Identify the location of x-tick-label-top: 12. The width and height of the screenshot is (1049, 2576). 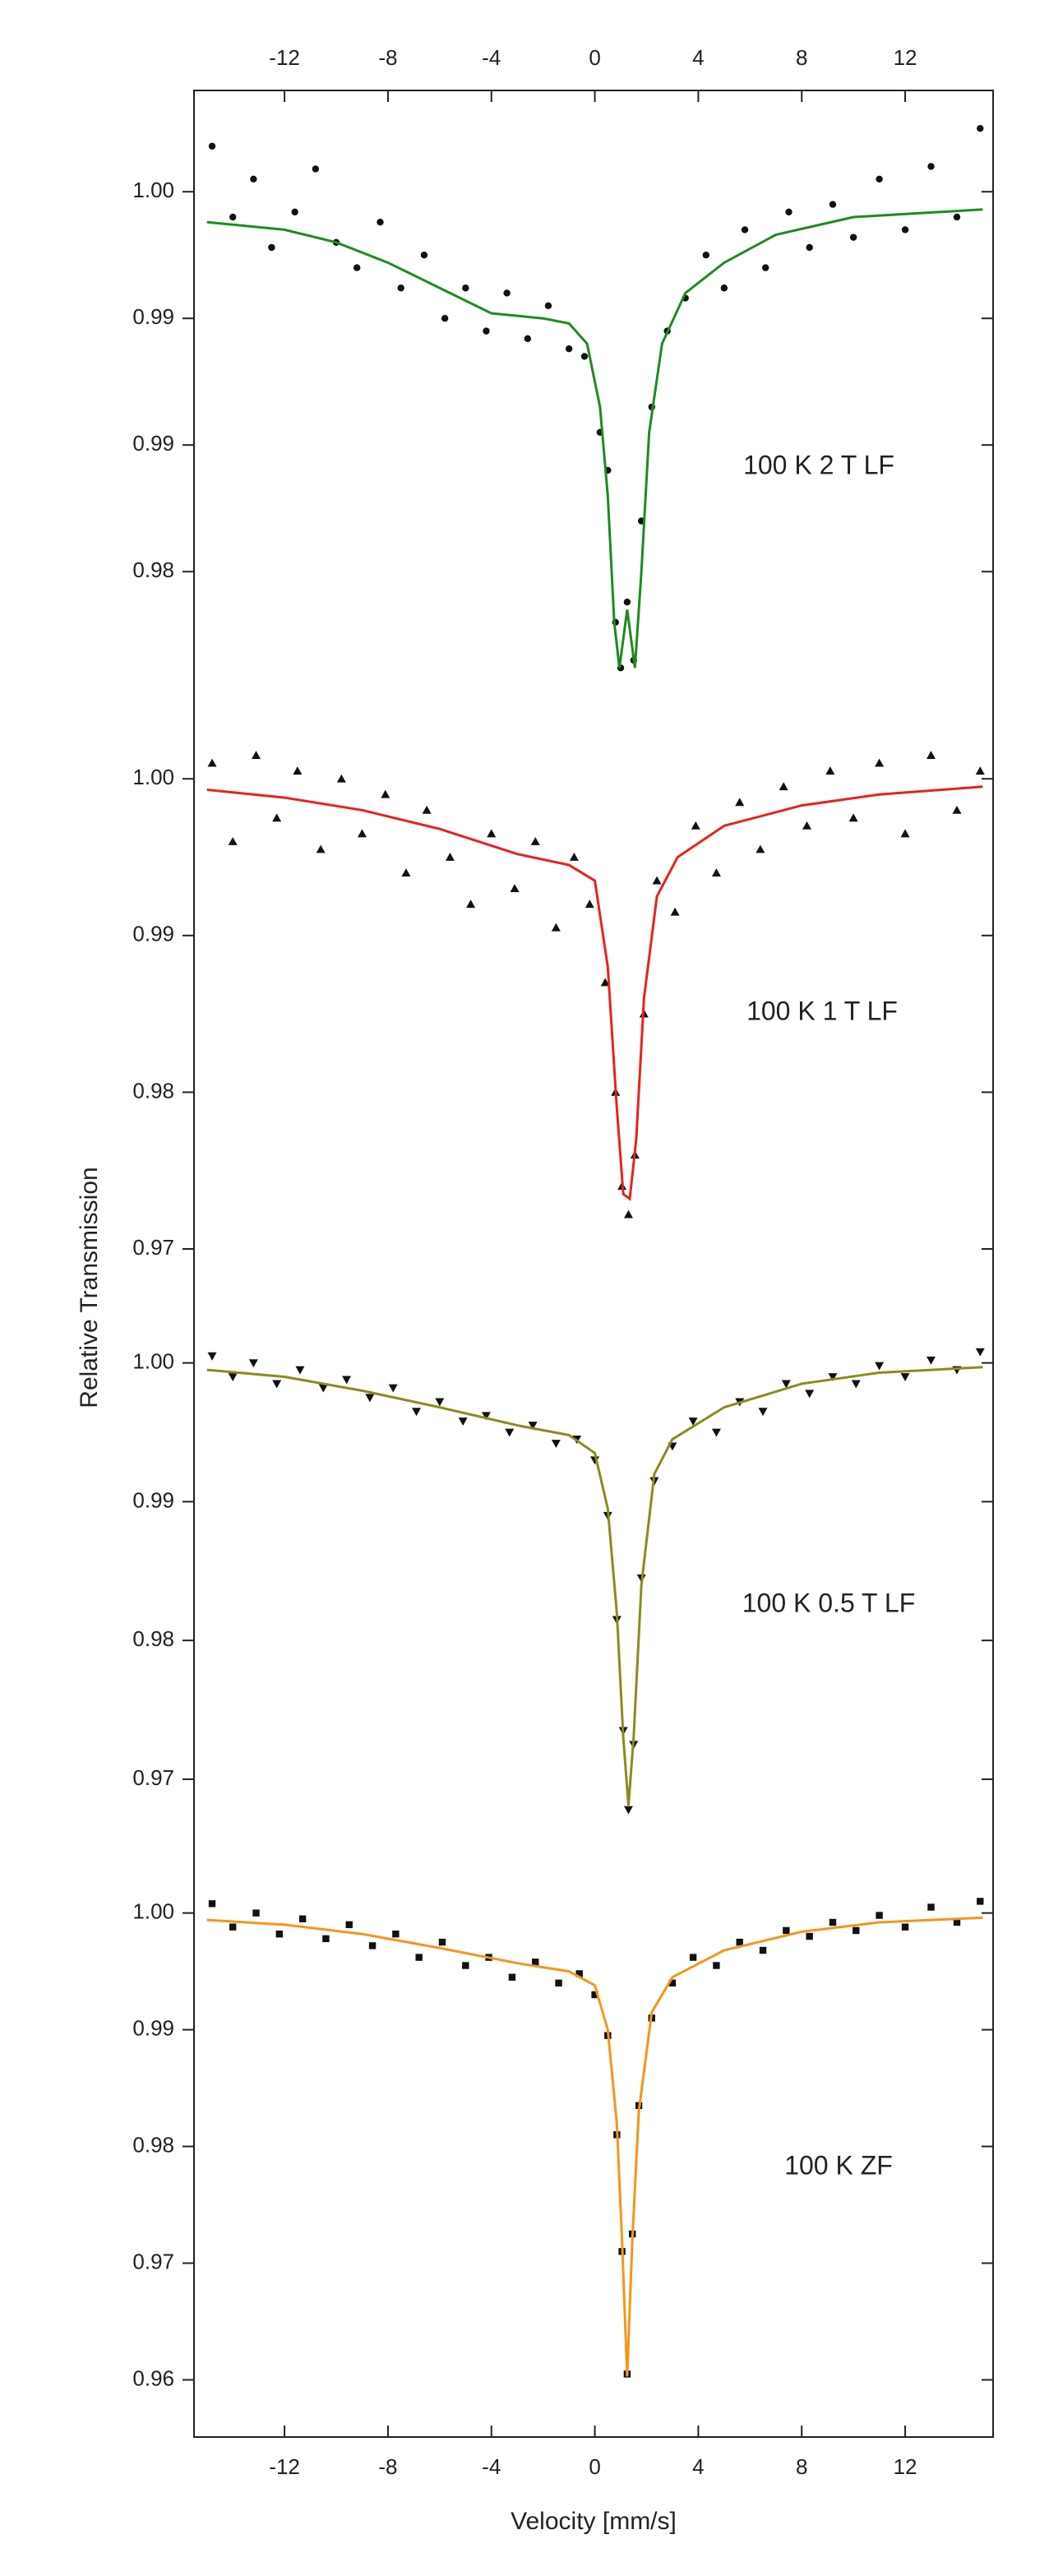
(905, 57).